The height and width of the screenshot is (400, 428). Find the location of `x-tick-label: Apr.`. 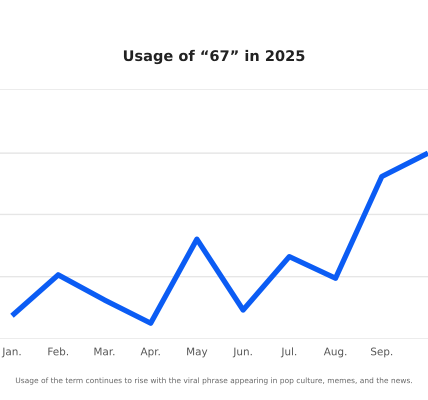

x-tick-label: Apr. is located at coordinates (150, 353).